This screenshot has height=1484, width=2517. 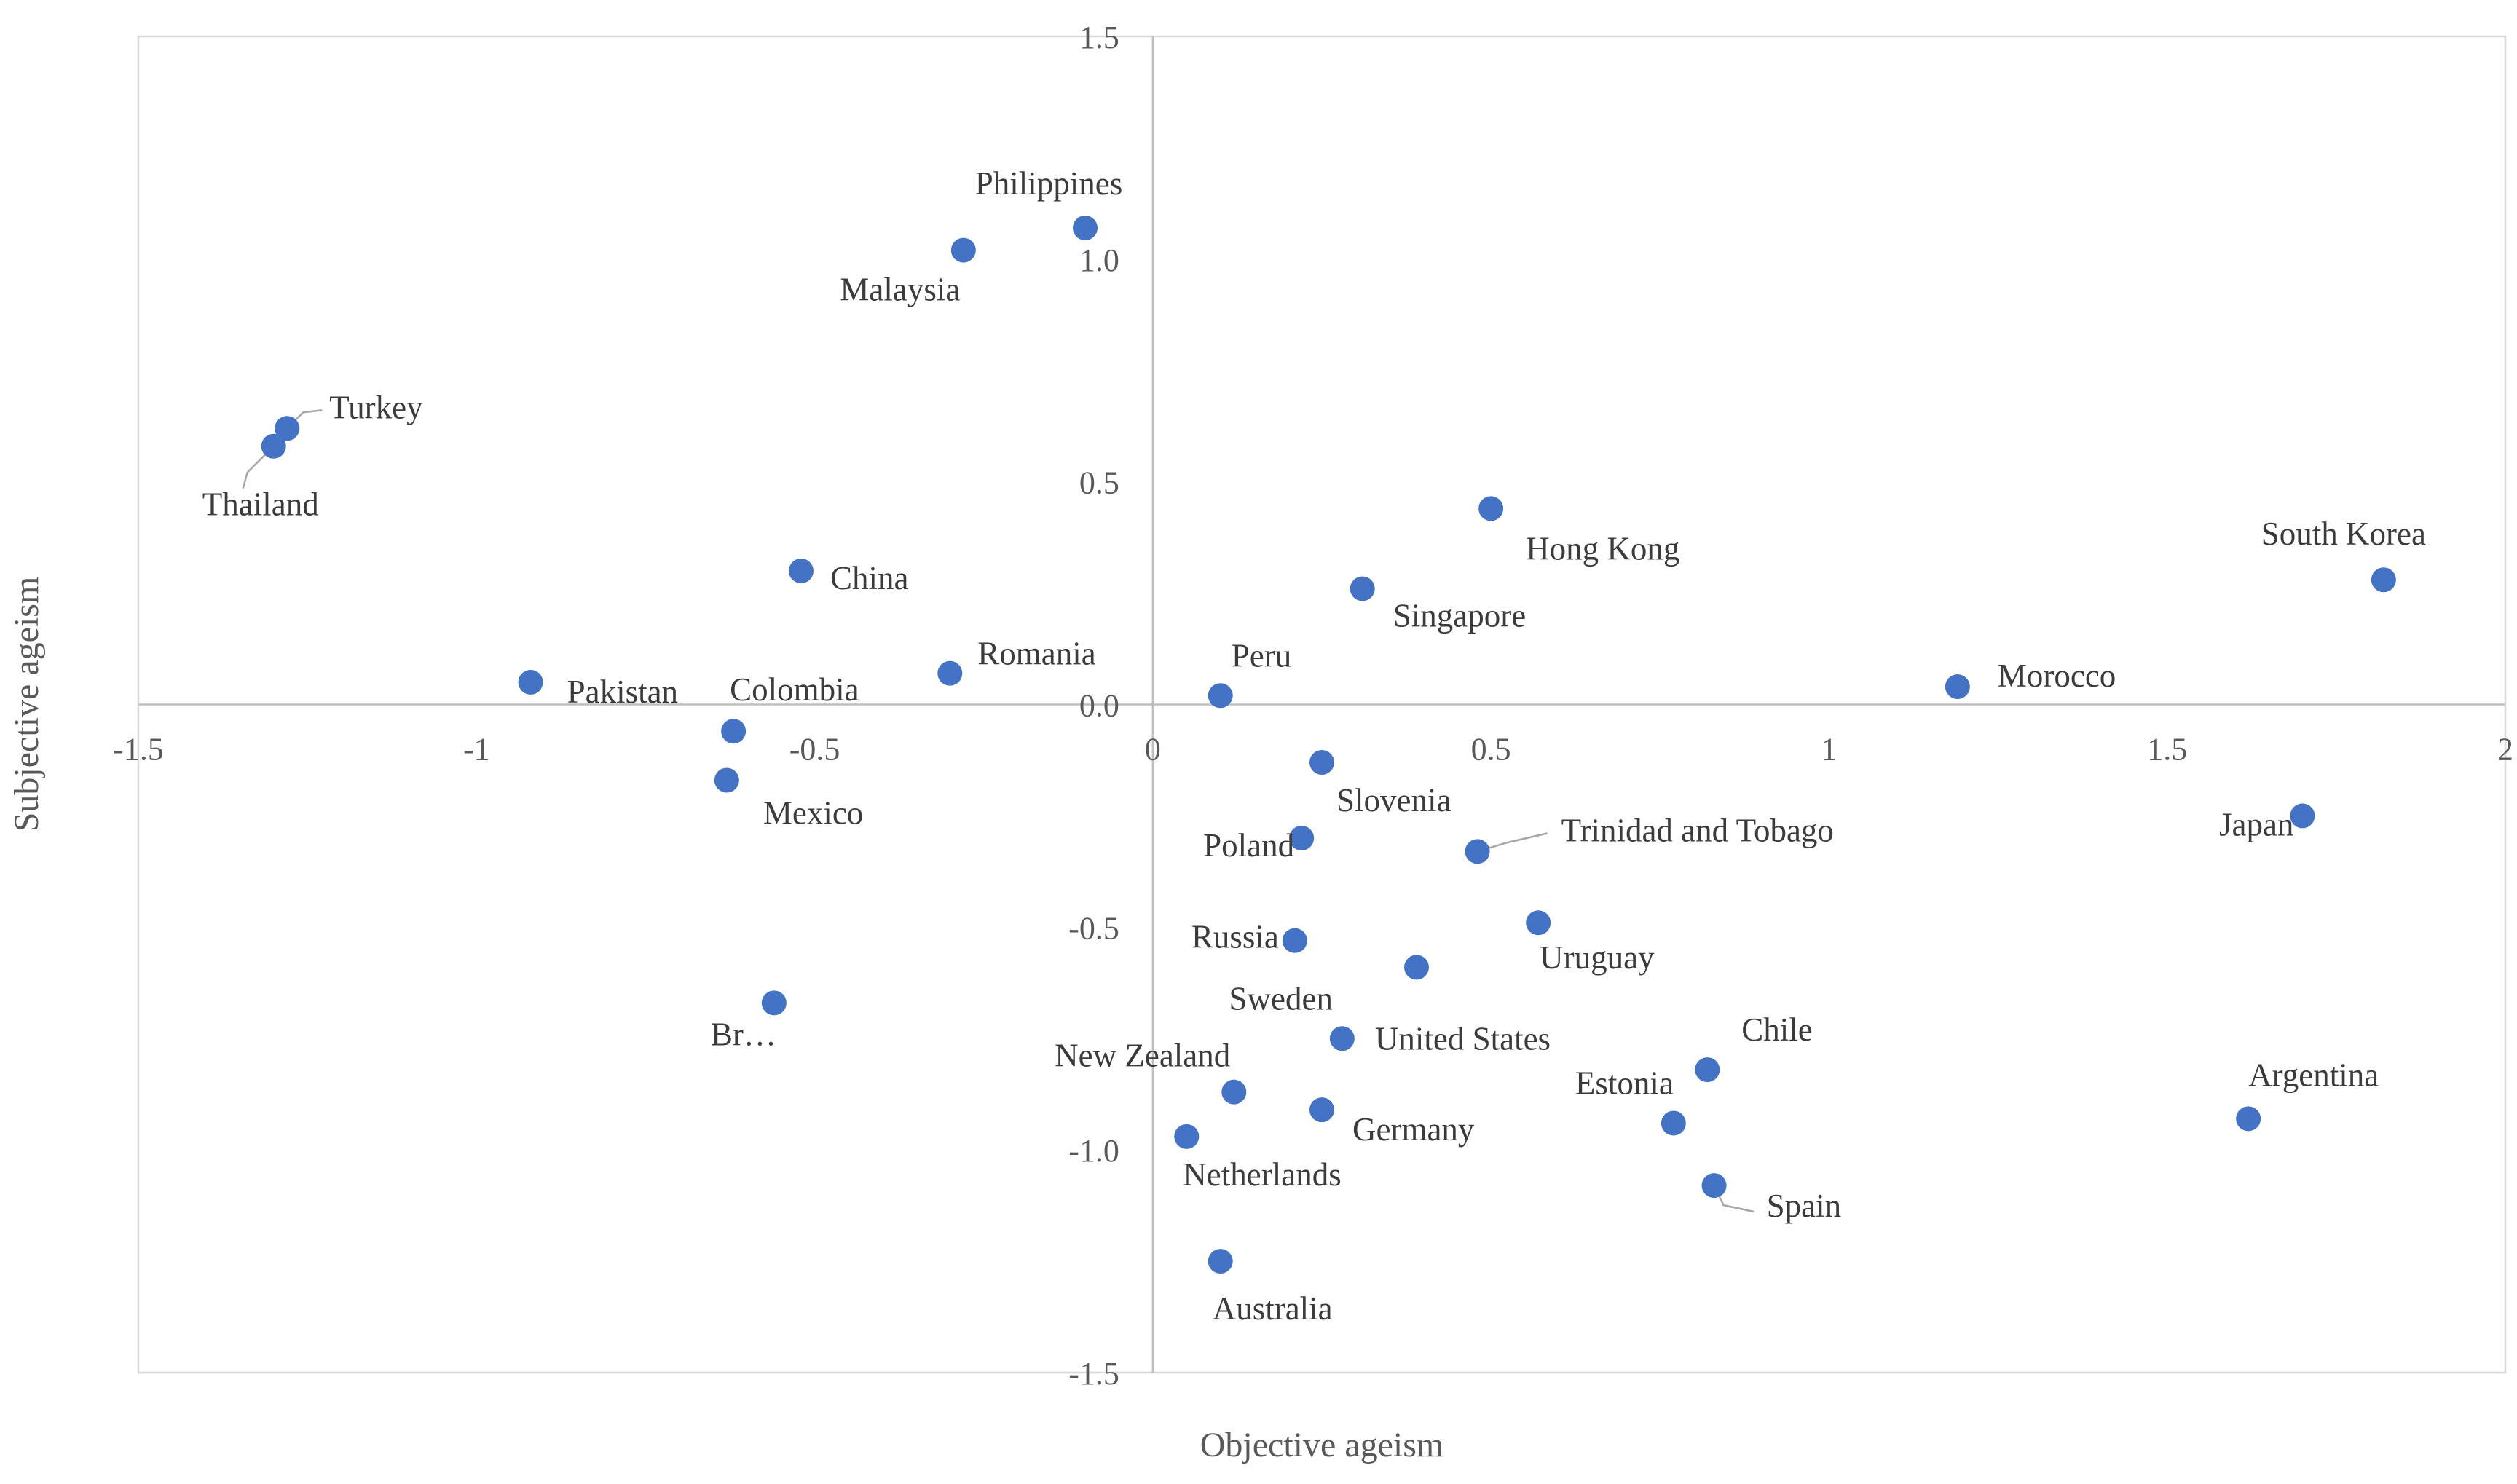 I want to click on point-label: Colombia, so click(x=795, y=689).